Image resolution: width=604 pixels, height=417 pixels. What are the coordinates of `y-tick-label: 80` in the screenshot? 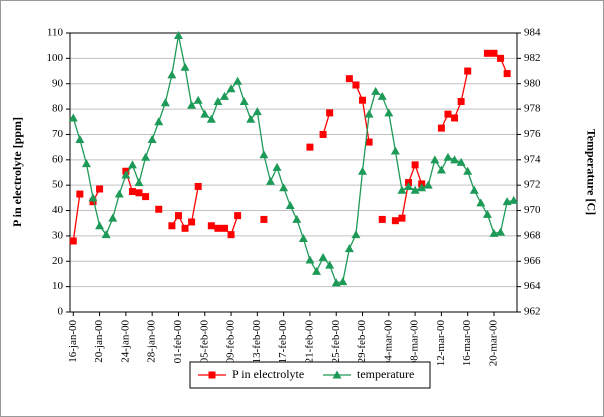 It's located at (58, 109).